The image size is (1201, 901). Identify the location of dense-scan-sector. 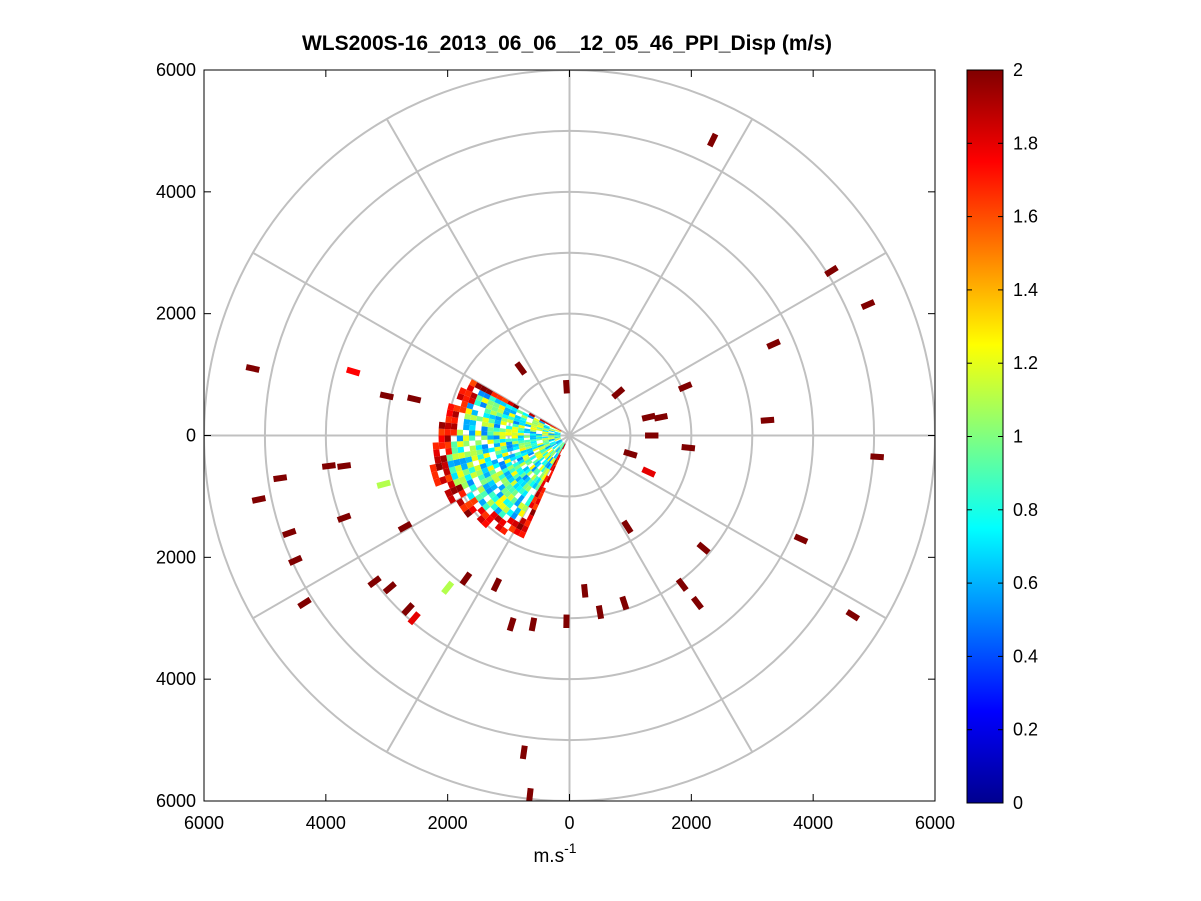
(497, 459).